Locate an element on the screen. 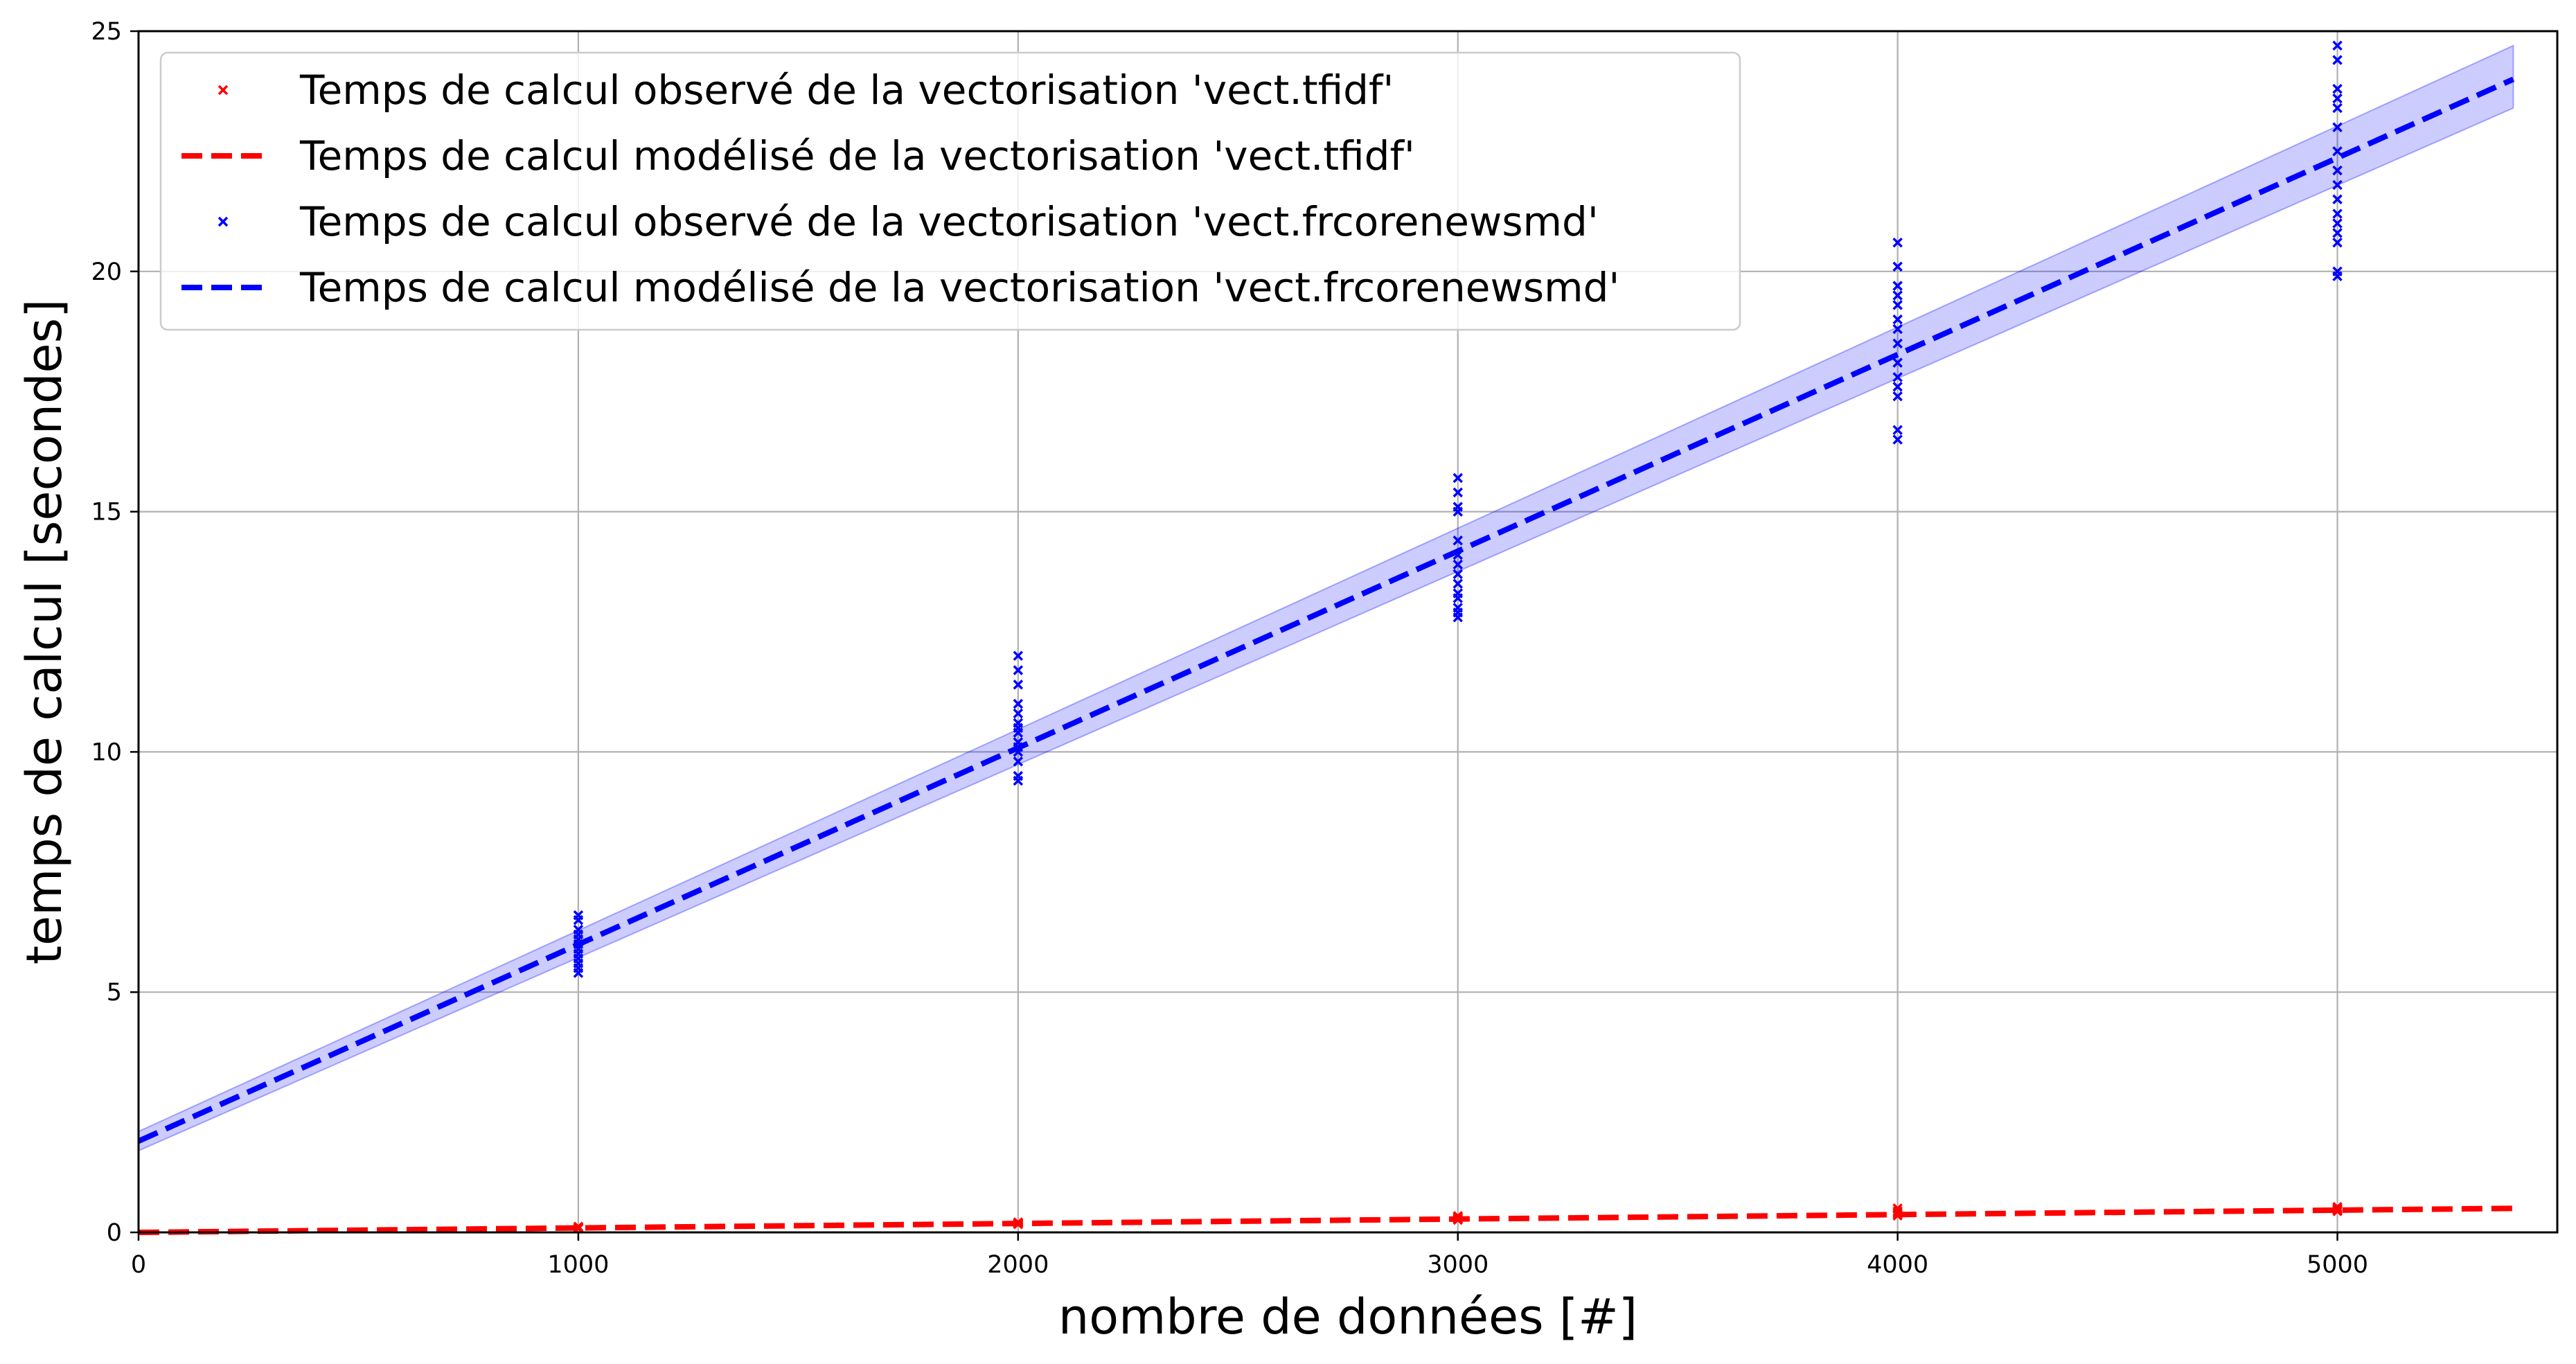 The image size is (2576, 1364). y-tick-label: 5 is located at coordinates (114, 993).